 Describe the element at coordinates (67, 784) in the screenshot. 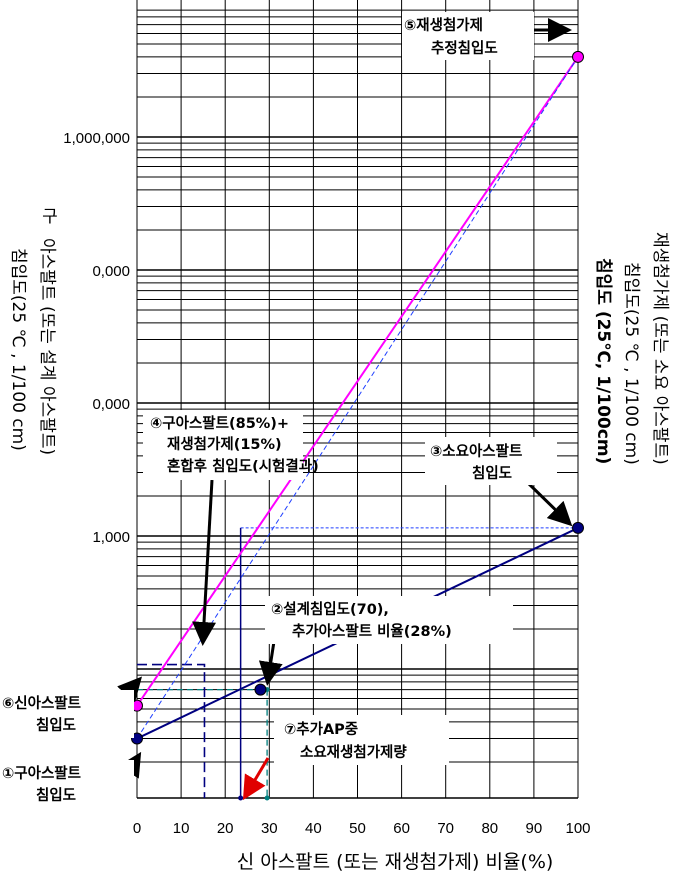

I see `annotation-1-bg` at that location.